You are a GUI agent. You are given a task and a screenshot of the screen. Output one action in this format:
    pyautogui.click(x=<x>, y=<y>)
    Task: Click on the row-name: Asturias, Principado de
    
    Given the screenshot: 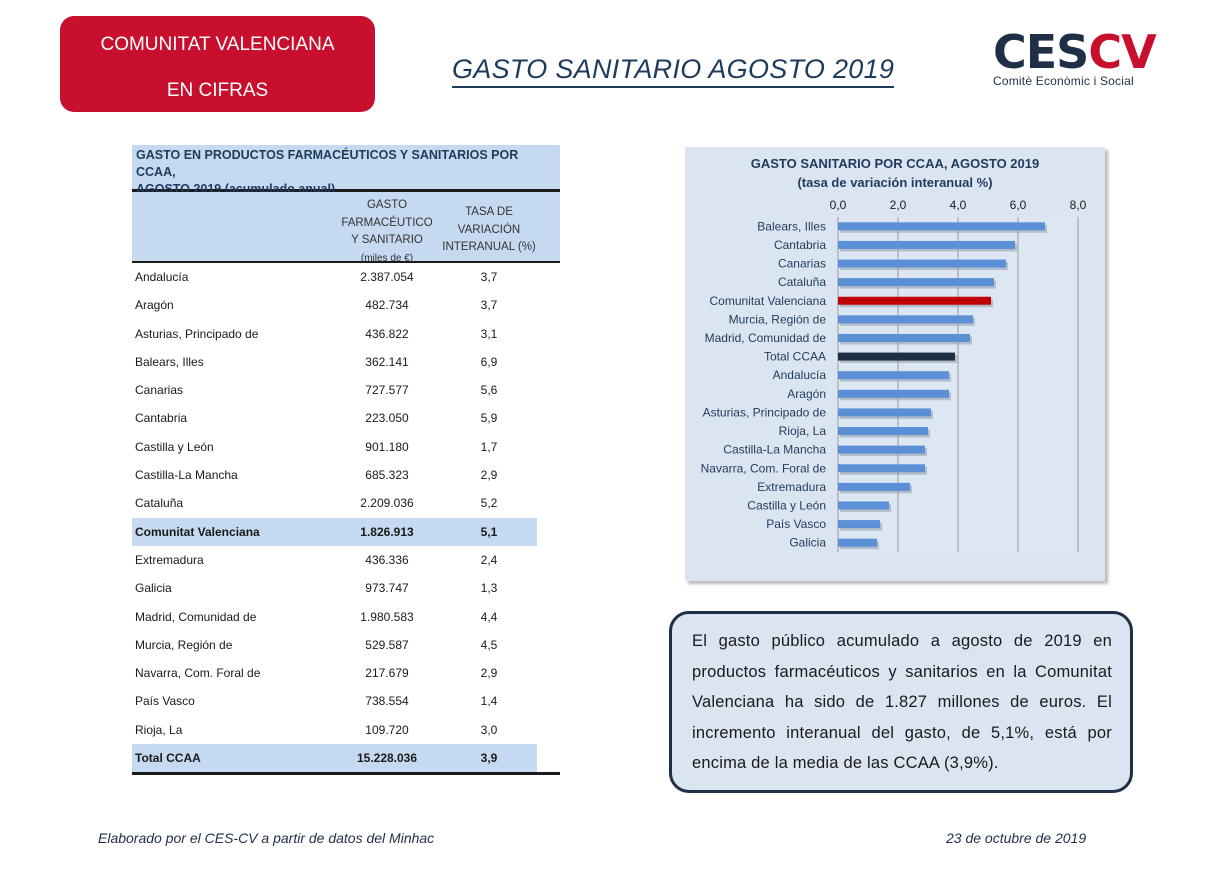 What is the action you would take?
    pyautogui.click(x=197, y=333)
    